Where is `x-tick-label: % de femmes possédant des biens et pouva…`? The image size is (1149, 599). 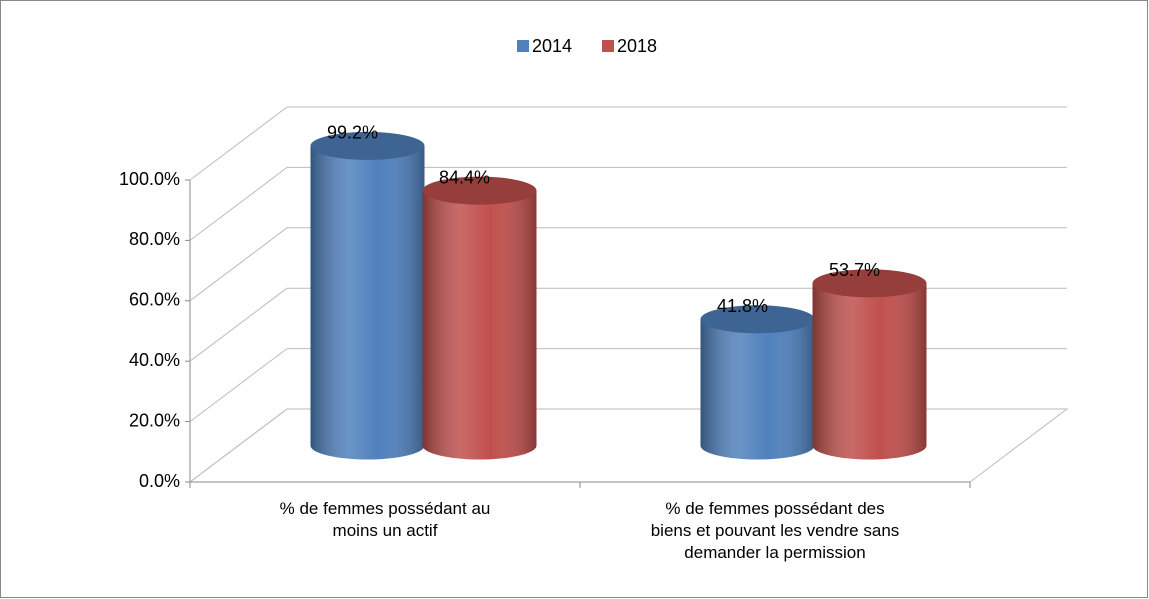 x-tick-label: % de femmes possédant des biens et pouva… is located at coordinates (775, 530).